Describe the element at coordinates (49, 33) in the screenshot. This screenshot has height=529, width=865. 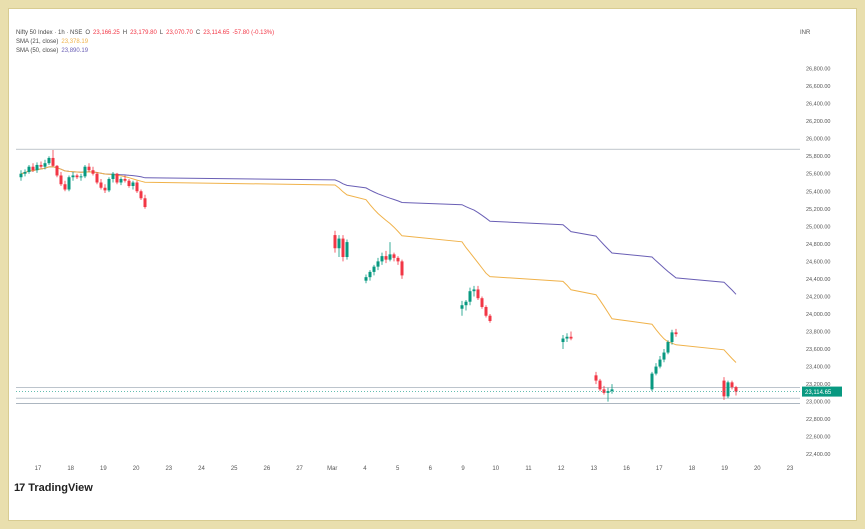
I see `symbol-label: Nifty 50 Index · 1h · NSE` at that location.